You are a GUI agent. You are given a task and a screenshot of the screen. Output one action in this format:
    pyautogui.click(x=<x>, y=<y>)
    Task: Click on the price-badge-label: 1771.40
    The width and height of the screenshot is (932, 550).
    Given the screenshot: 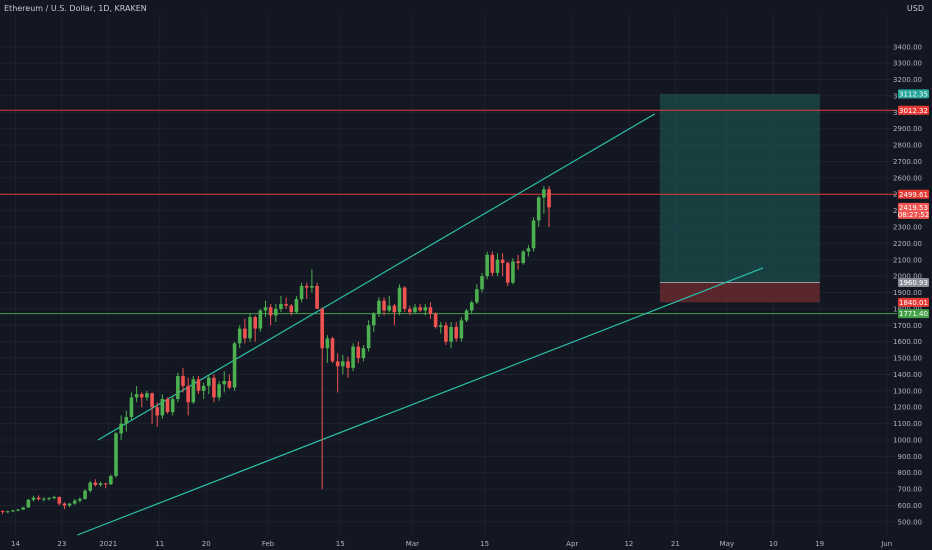 What is the action you would take?
    pyautogui.click(x=913, y=314)
    